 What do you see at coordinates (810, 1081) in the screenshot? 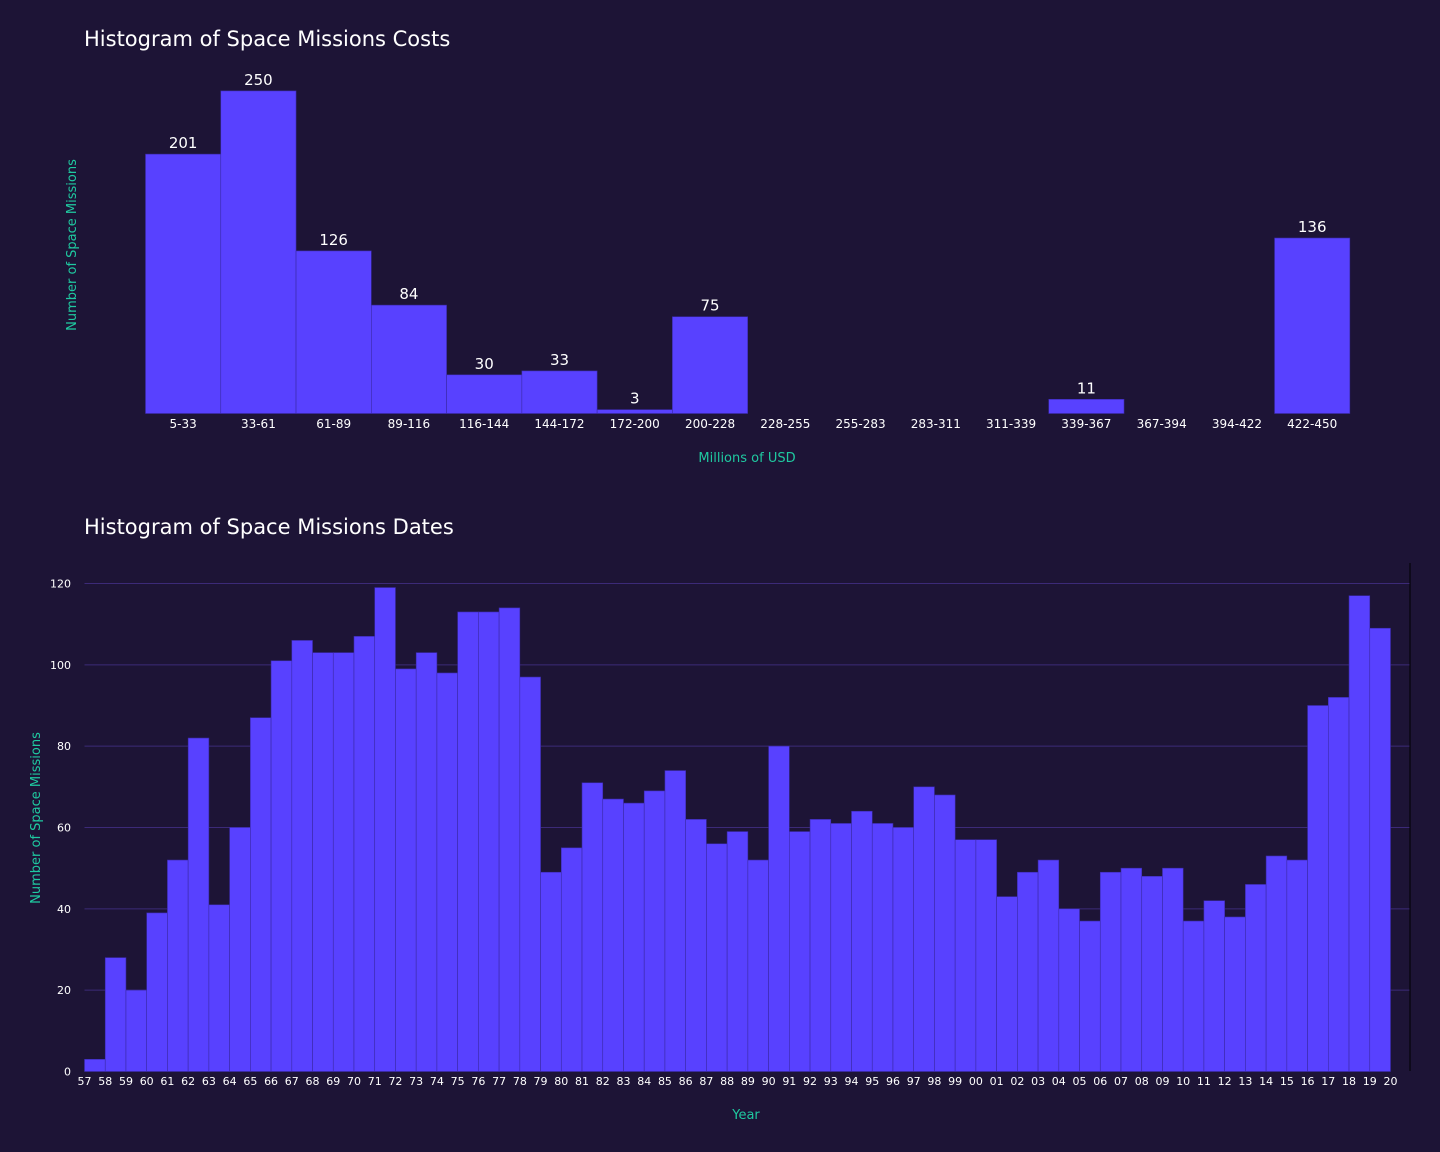
I see `dates-x-tick-label: 92` at bounding box center [810, 1081].